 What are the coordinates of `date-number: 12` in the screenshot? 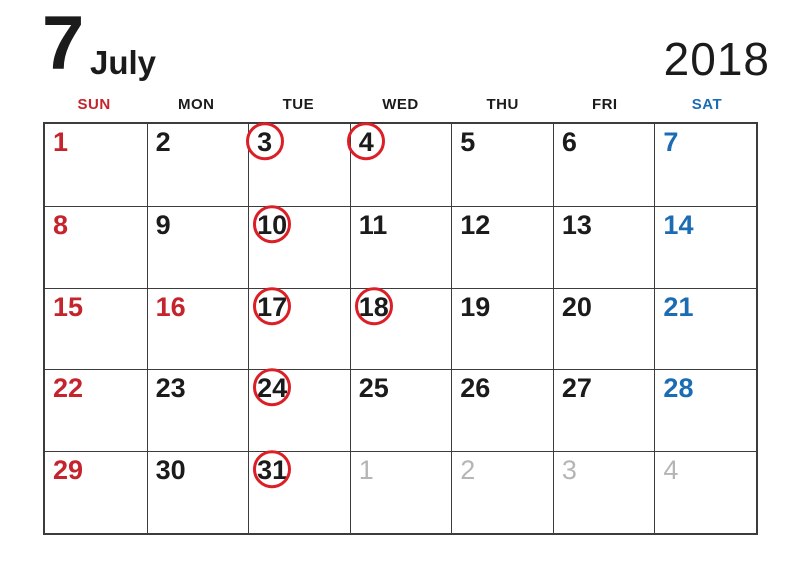 It's located at (475, 224).